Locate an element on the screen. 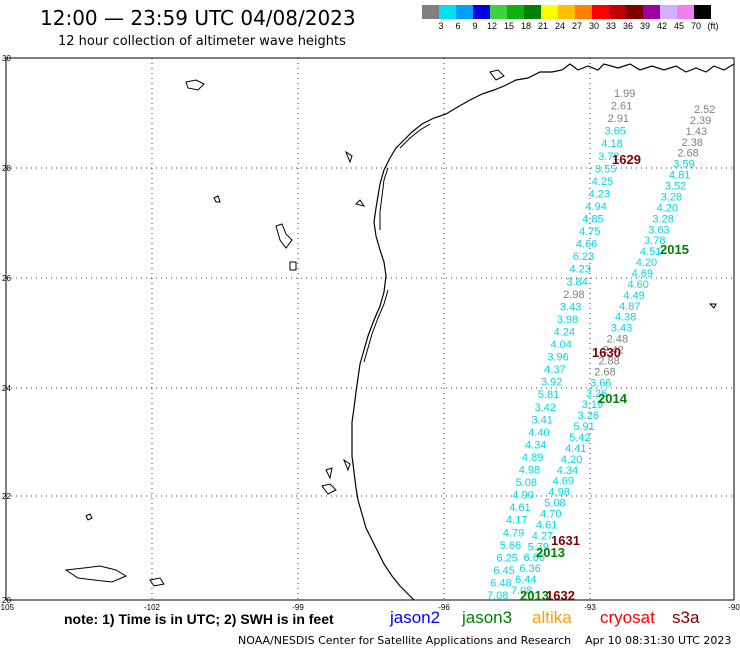 Image resolution: width=740 pixels, height=650 pixels. wave-height-value: 4.17 is located at coordinates (516, 521).